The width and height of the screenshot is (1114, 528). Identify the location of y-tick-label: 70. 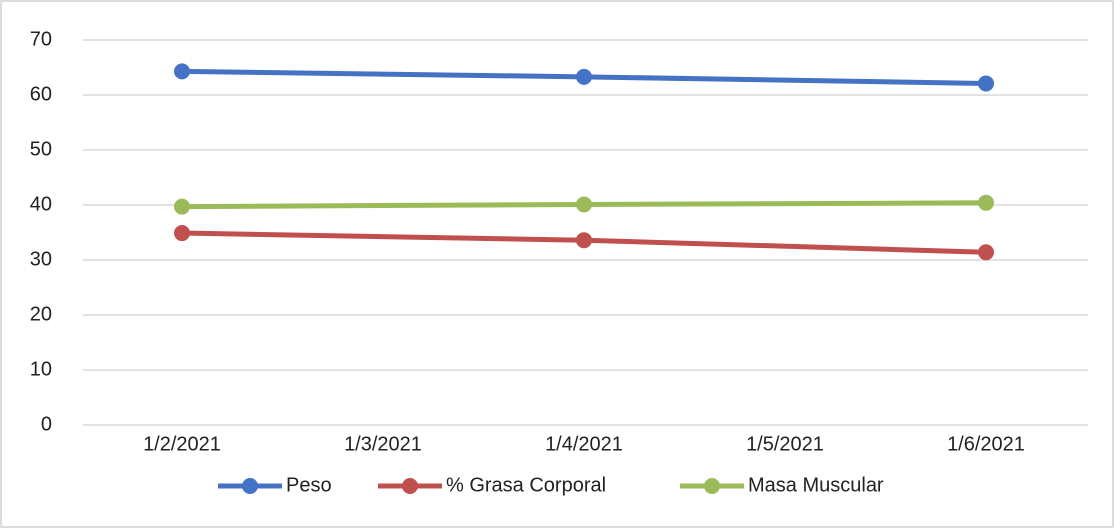
(41, 39).